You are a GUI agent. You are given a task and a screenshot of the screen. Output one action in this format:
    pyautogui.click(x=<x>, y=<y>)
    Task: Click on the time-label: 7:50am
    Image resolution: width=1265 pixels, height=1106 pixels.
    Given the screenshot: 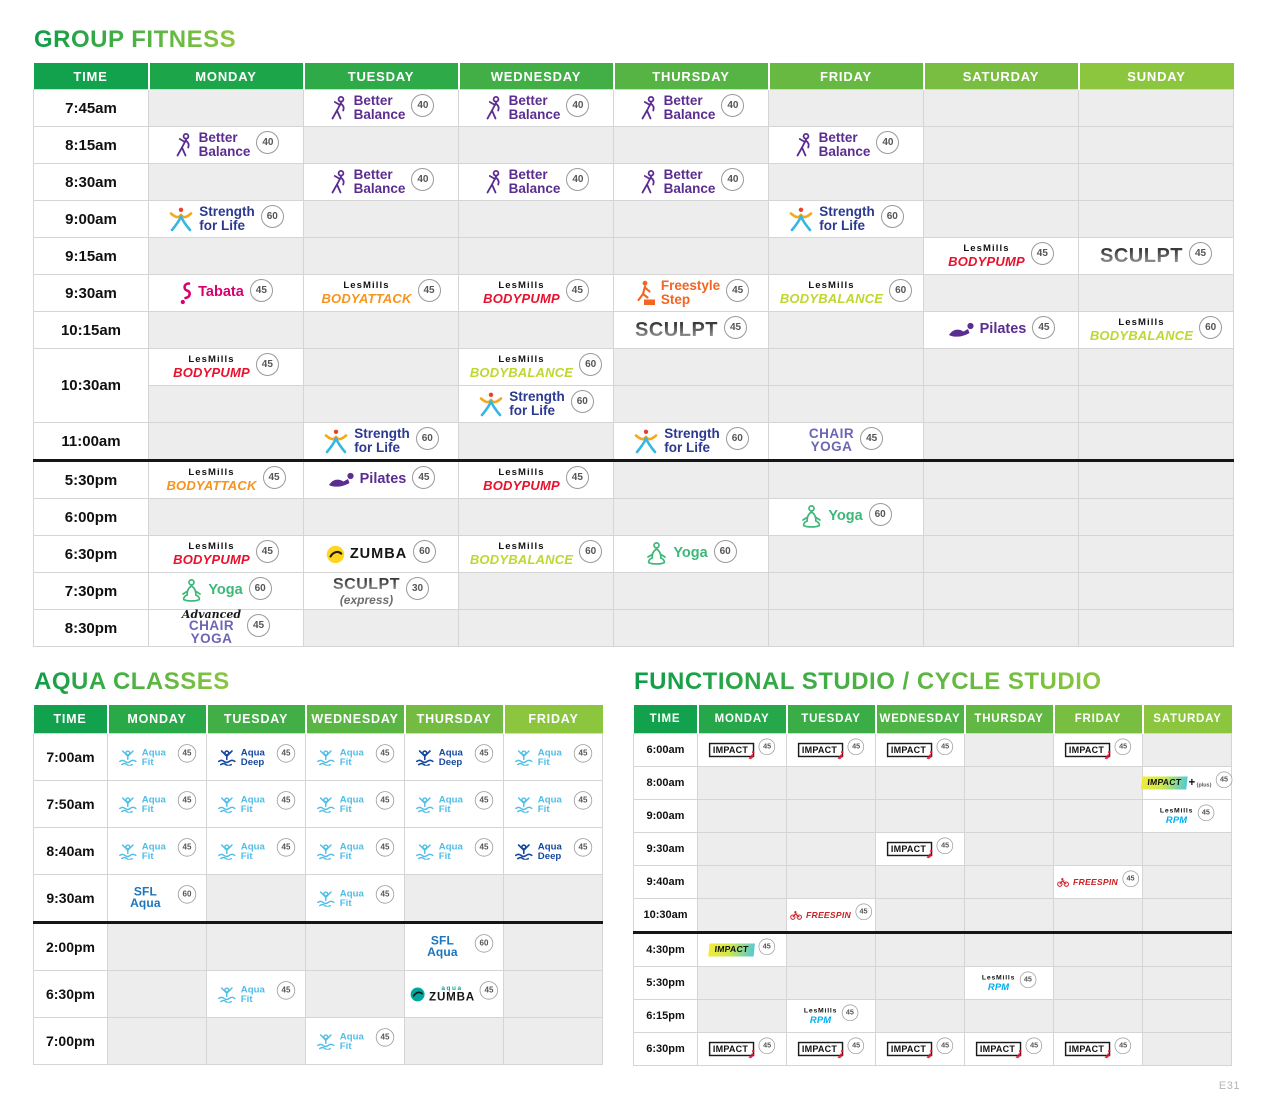 What is the action you would take?
    pyautogui.click(x=70, y=804)
    